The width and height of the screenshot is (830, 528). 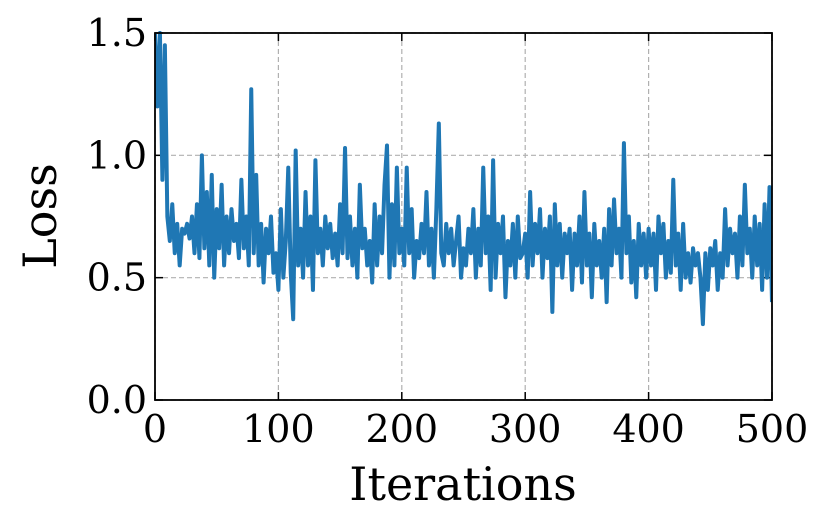 What do you see at coordinates (117, 278) in the screenshot?
I see `y-tick-label: 0.5` at bounding box center [117, 278].